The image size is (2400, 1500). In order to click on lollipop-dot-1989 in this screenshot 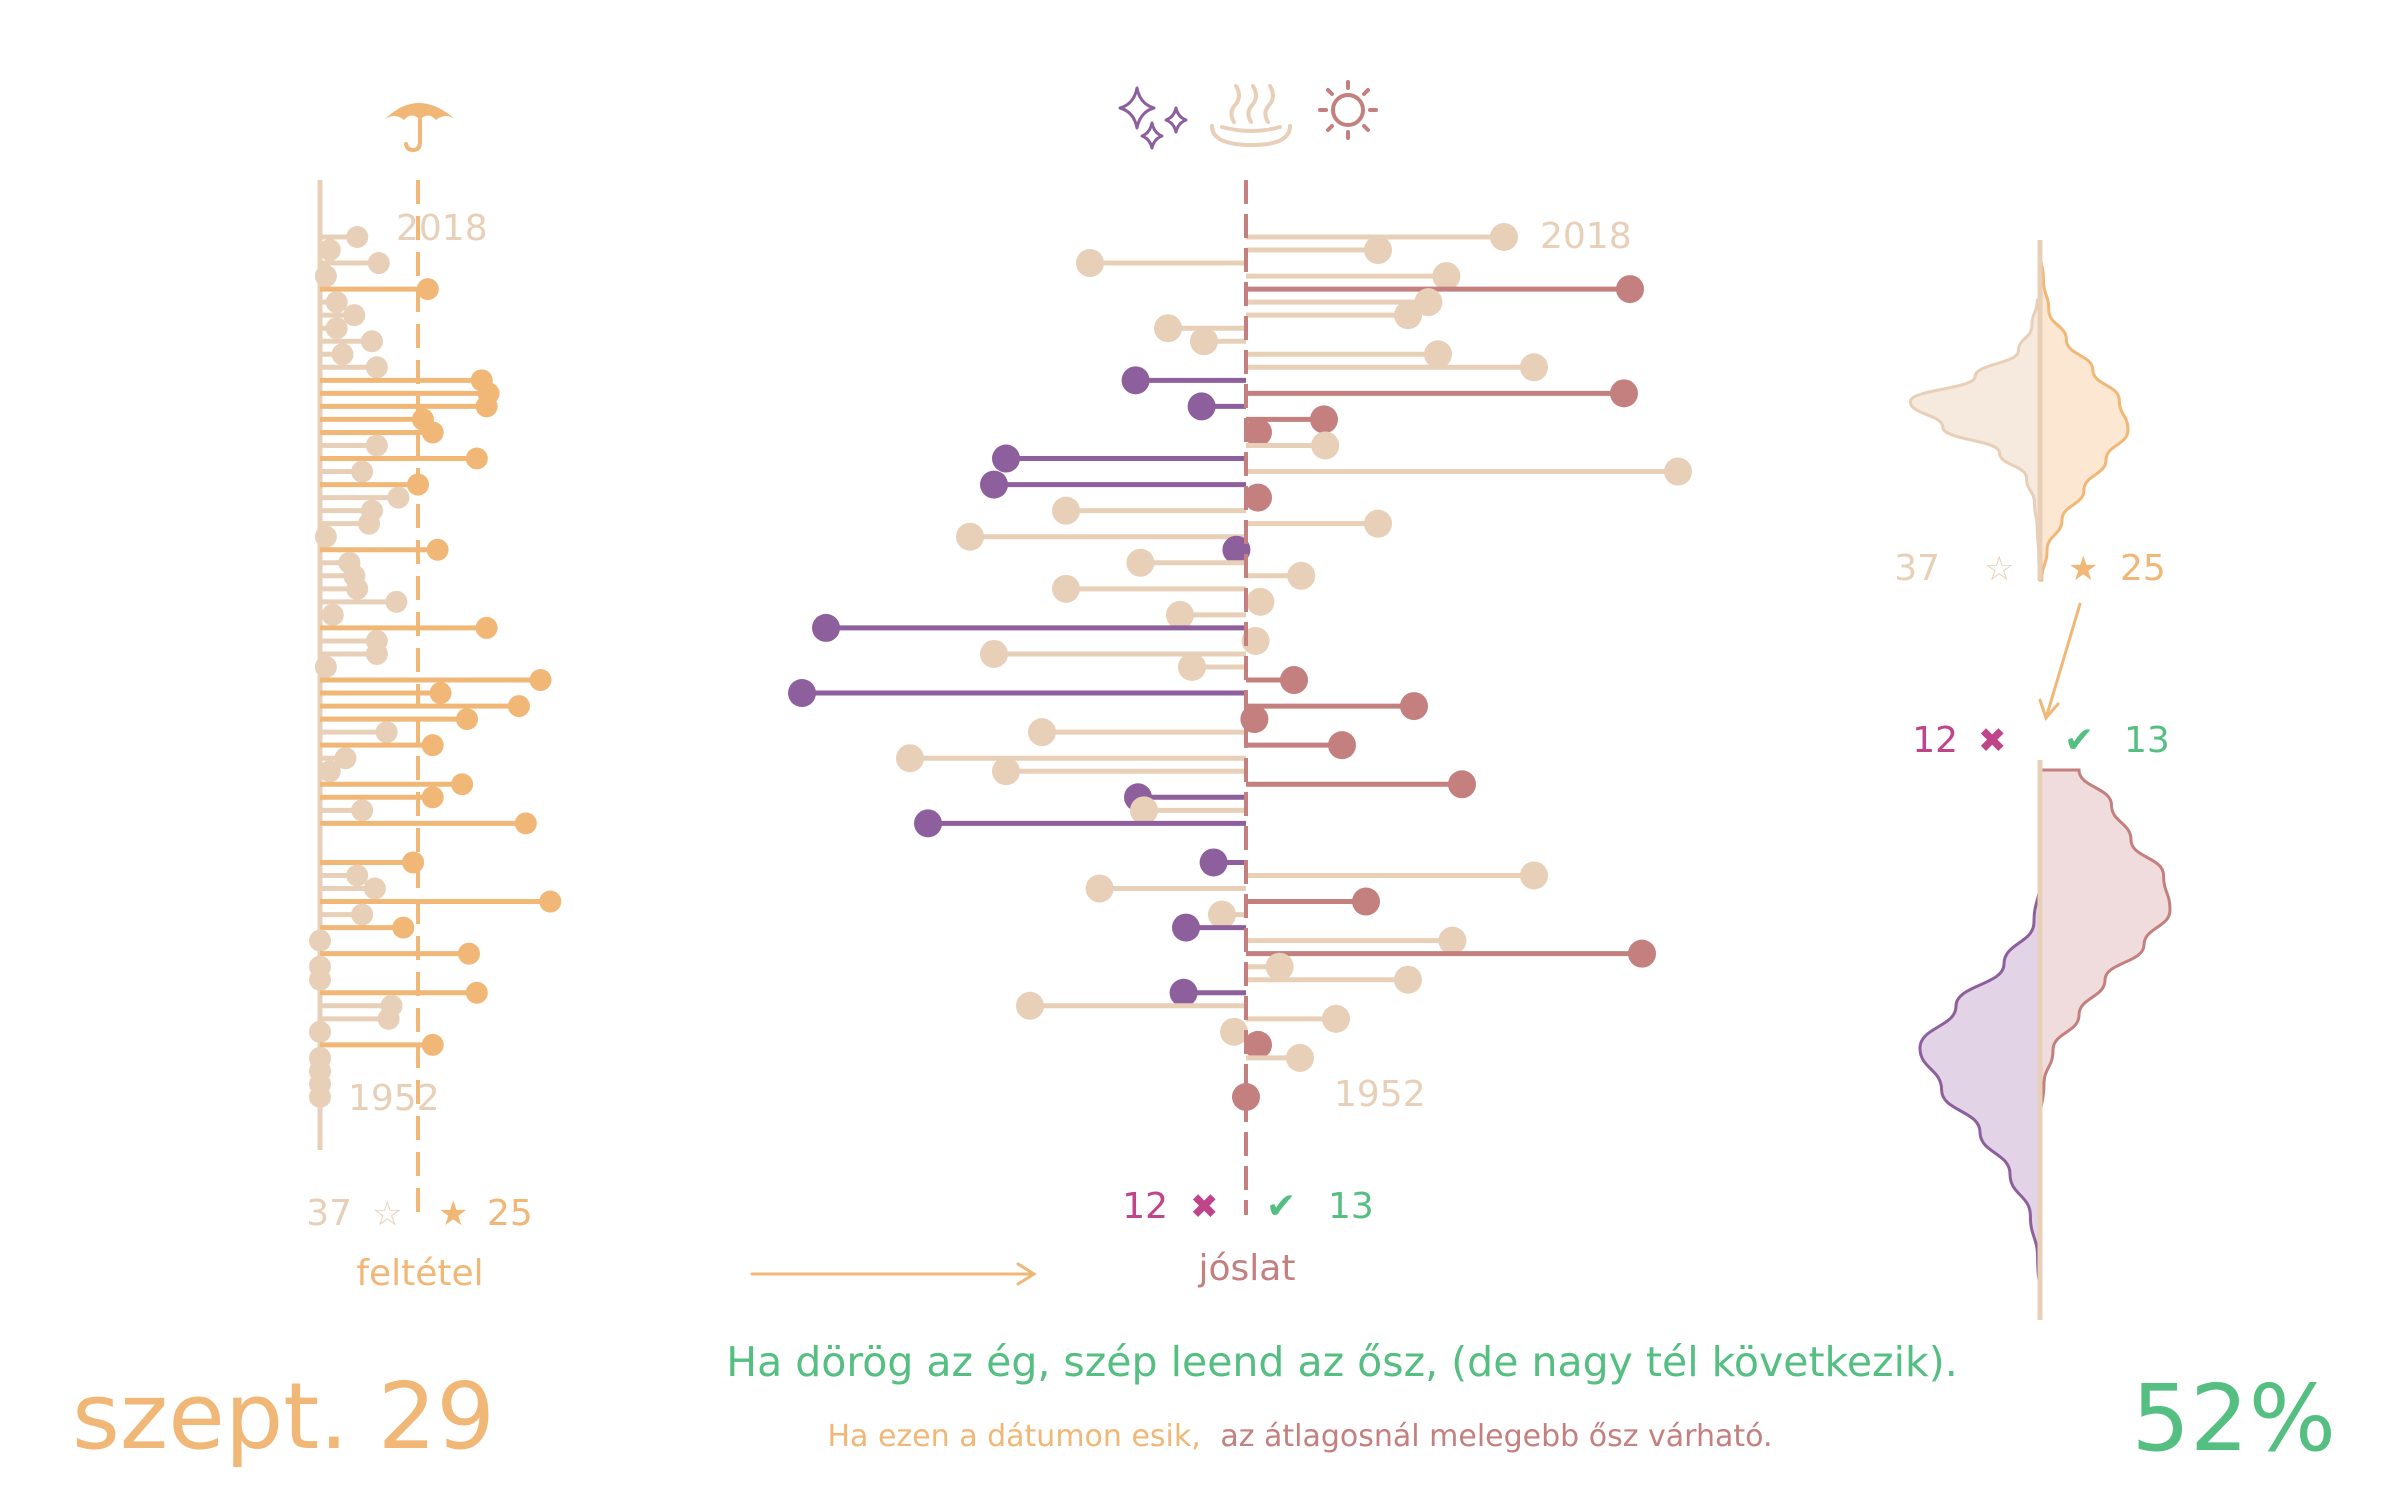, I will do `click(332, 614)`.